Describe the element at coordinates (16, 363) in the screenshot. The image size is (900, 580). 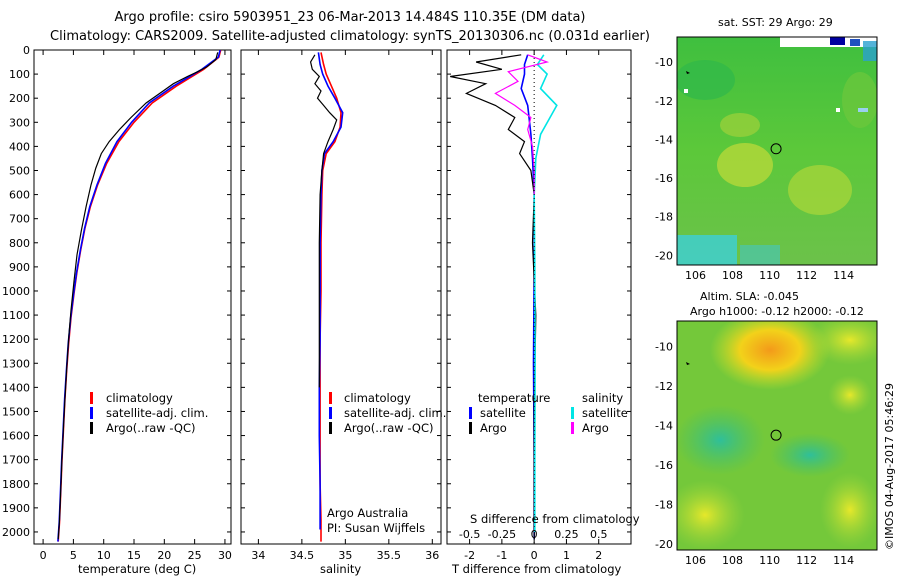
I see `depth-label-13: 1300` at that location.